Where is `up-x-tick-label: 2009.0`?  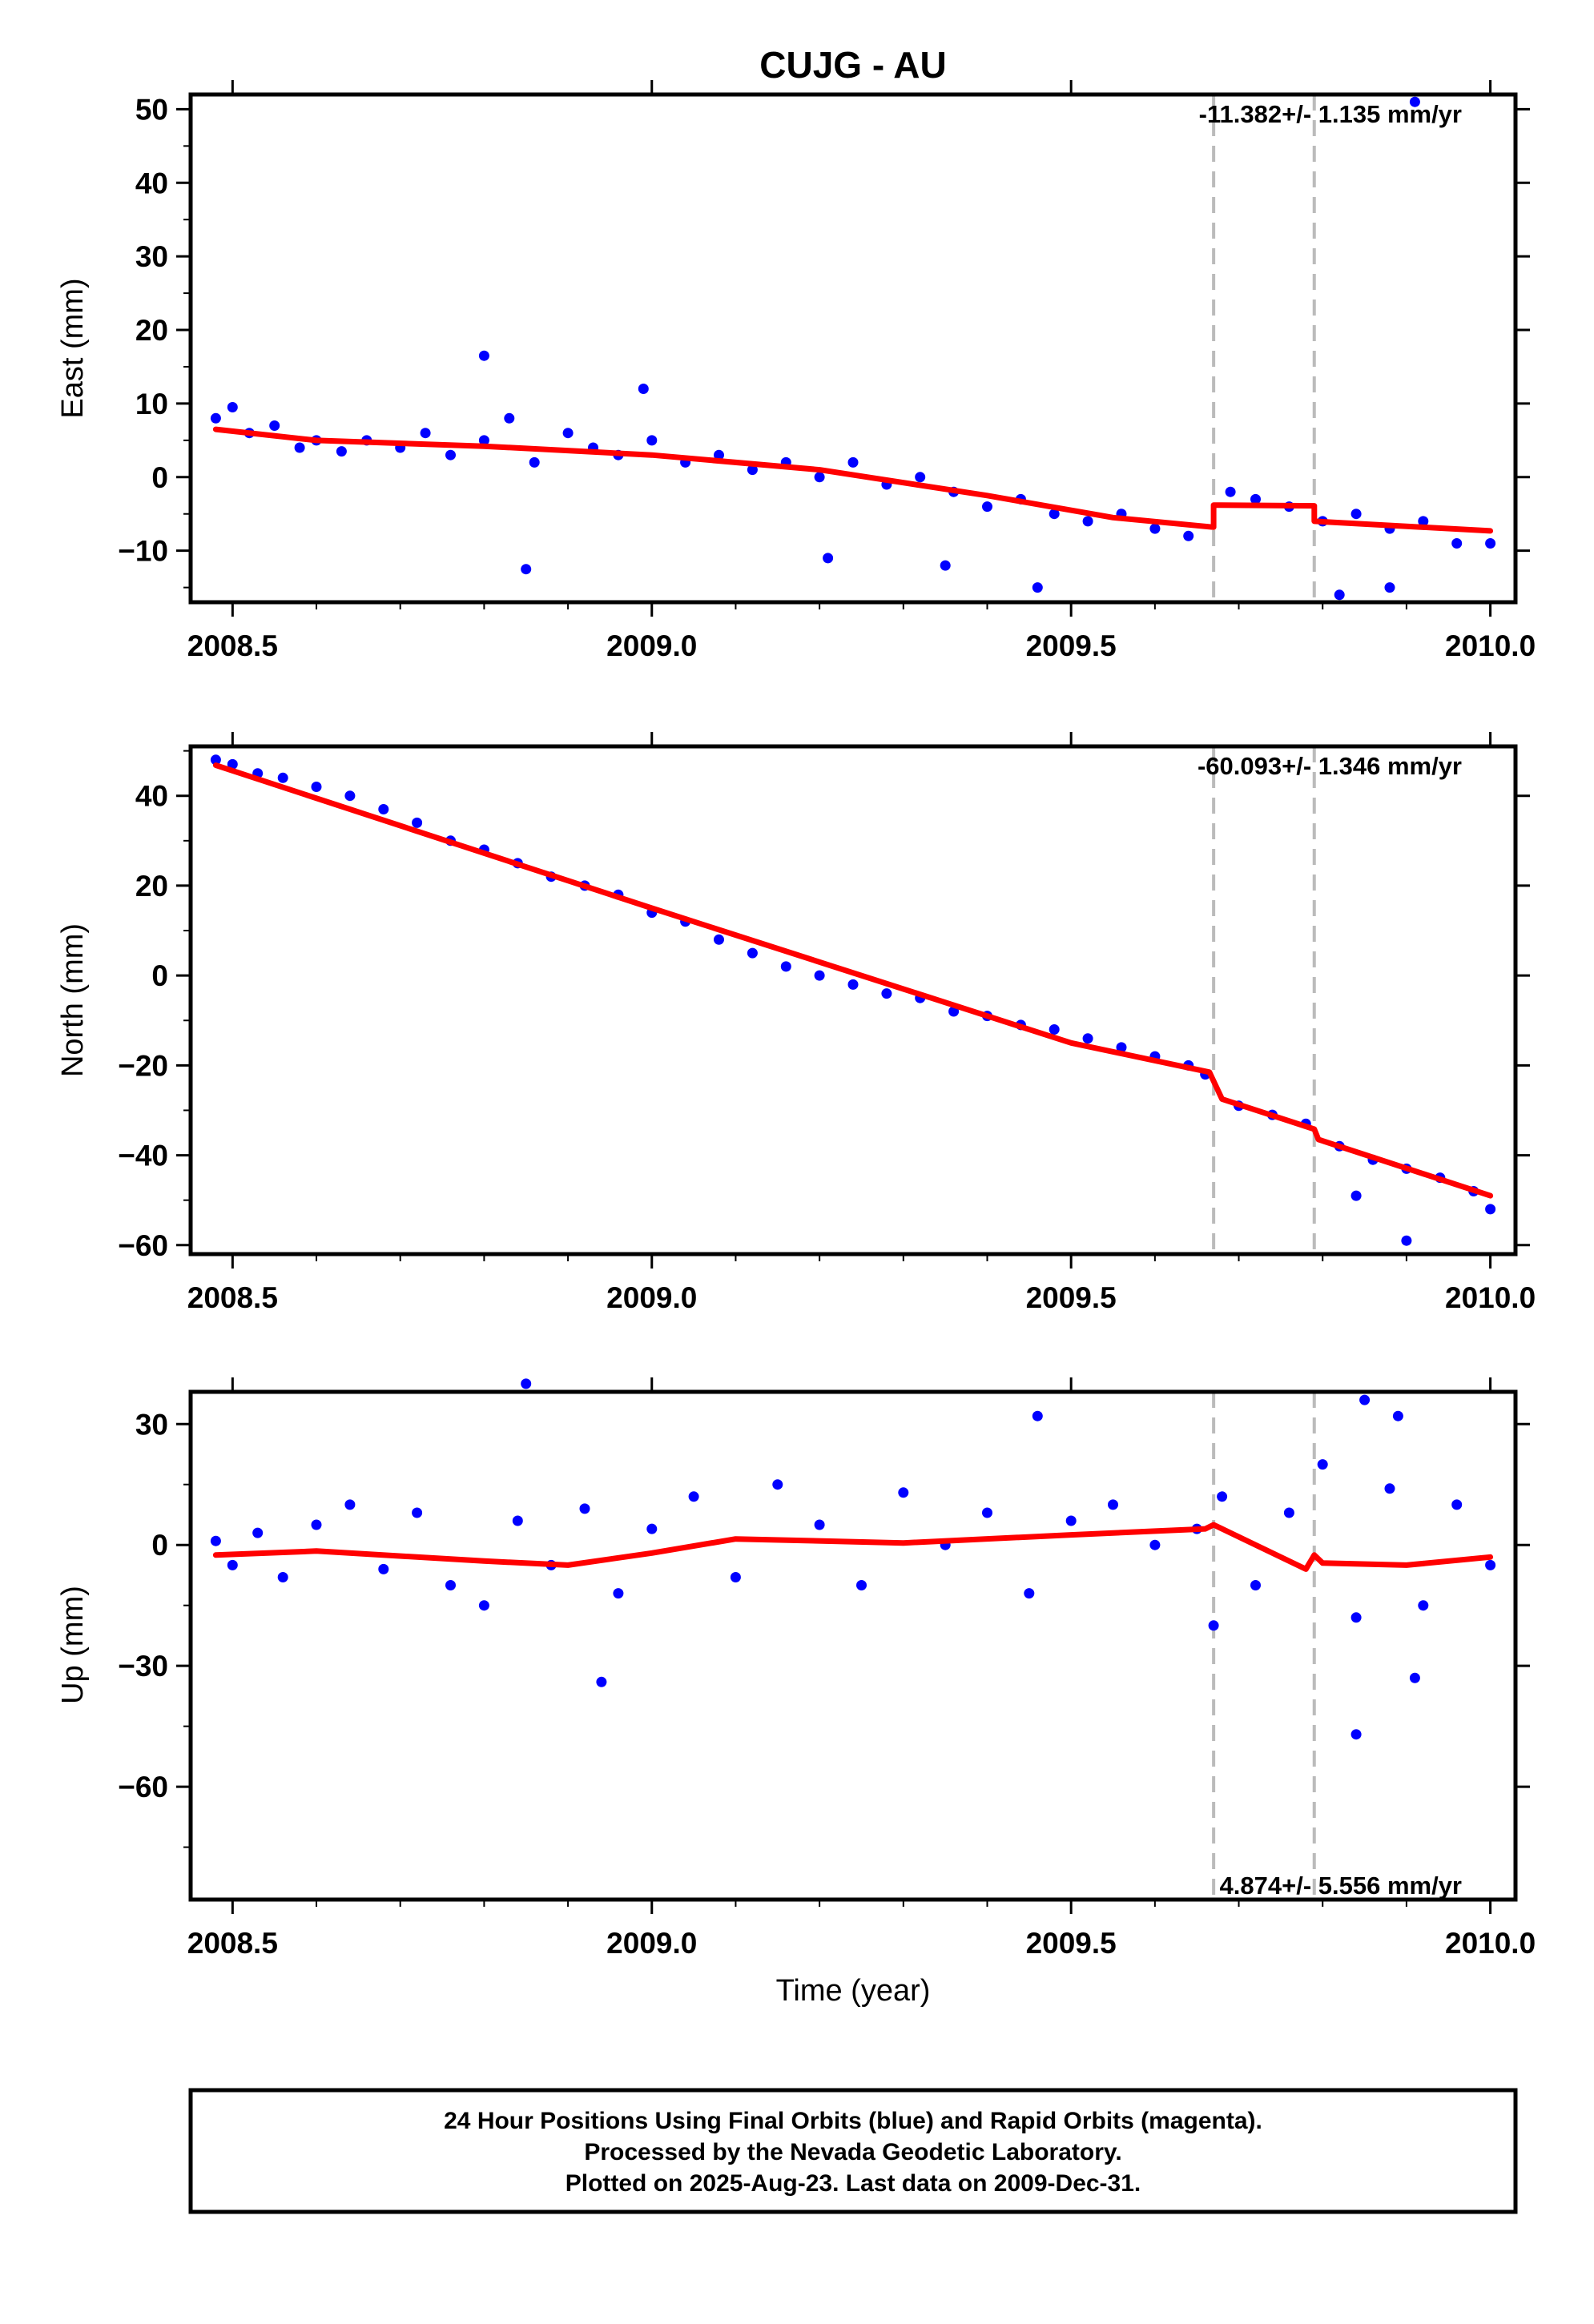 up-x-tick-label: 2009.0 is located at coordinates (651, 1943).